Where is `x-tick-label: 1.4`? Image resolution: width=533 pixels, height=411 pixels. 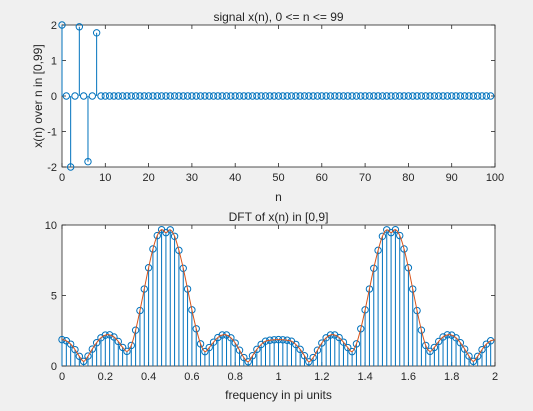 x-tick-label: 1.4 is located at coordinates (364, 377).